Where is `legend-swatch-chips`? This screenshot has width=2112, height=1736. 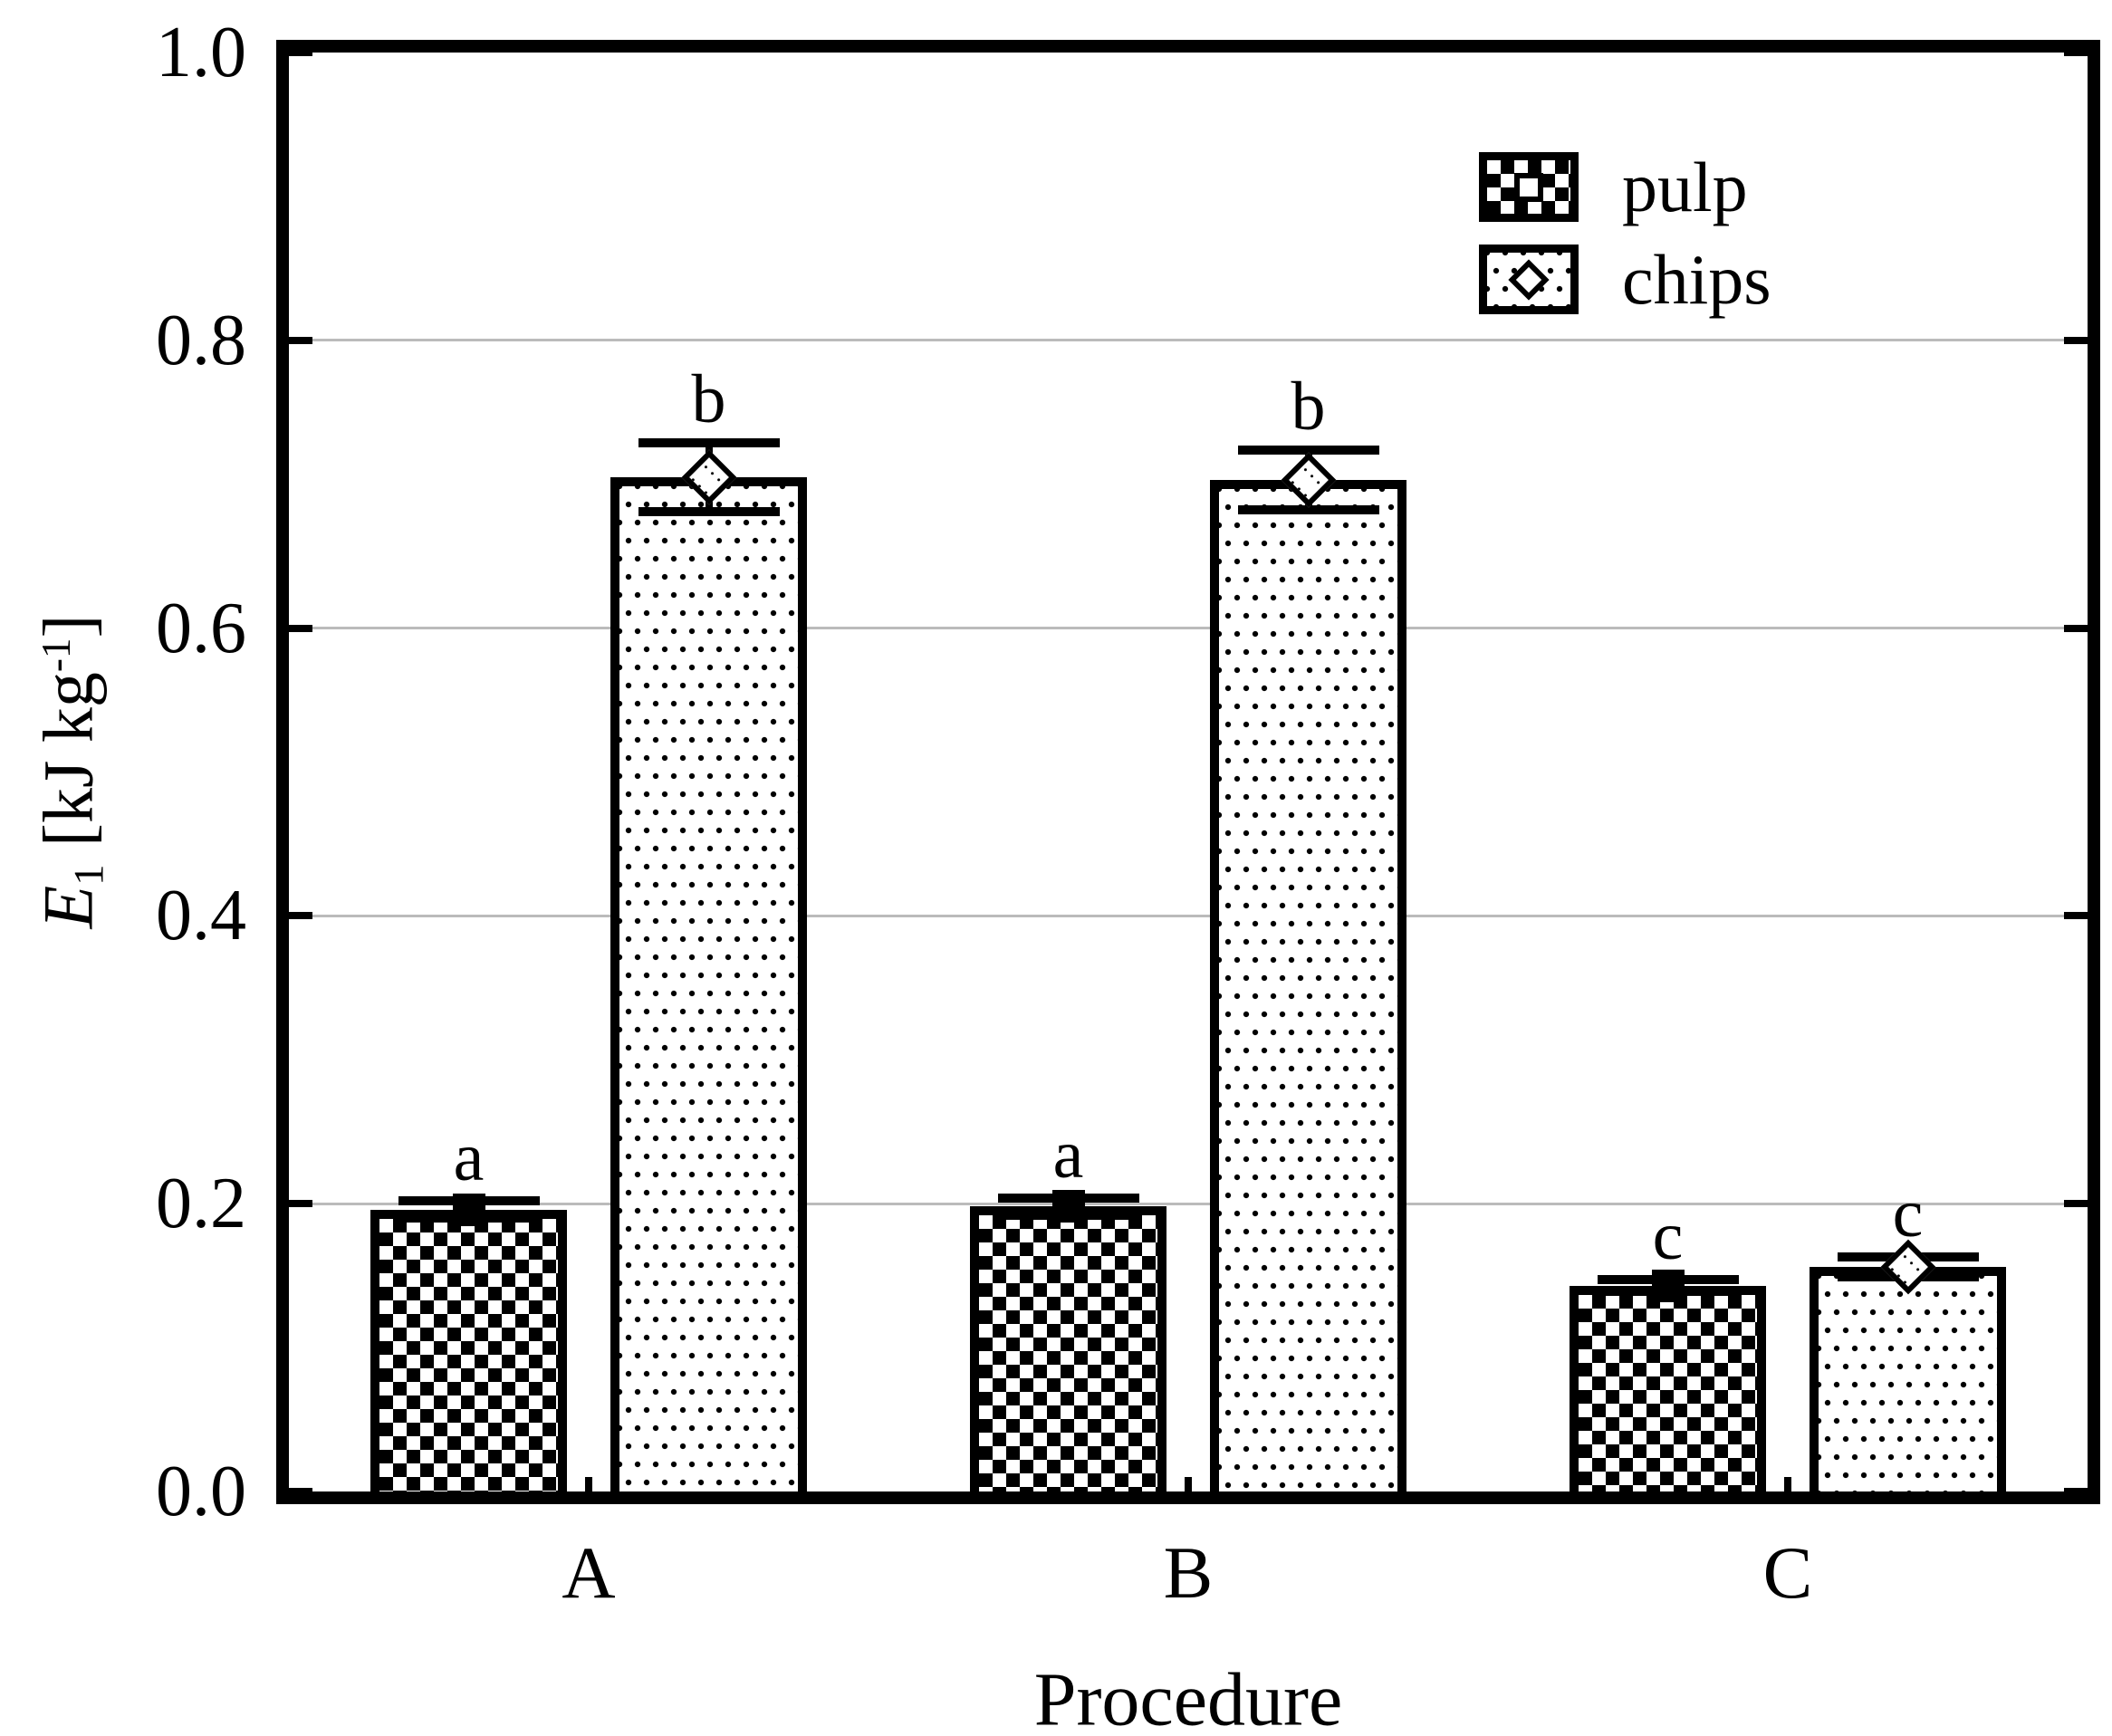 legend-swatch-chips is located at coordinates (1529, 279).